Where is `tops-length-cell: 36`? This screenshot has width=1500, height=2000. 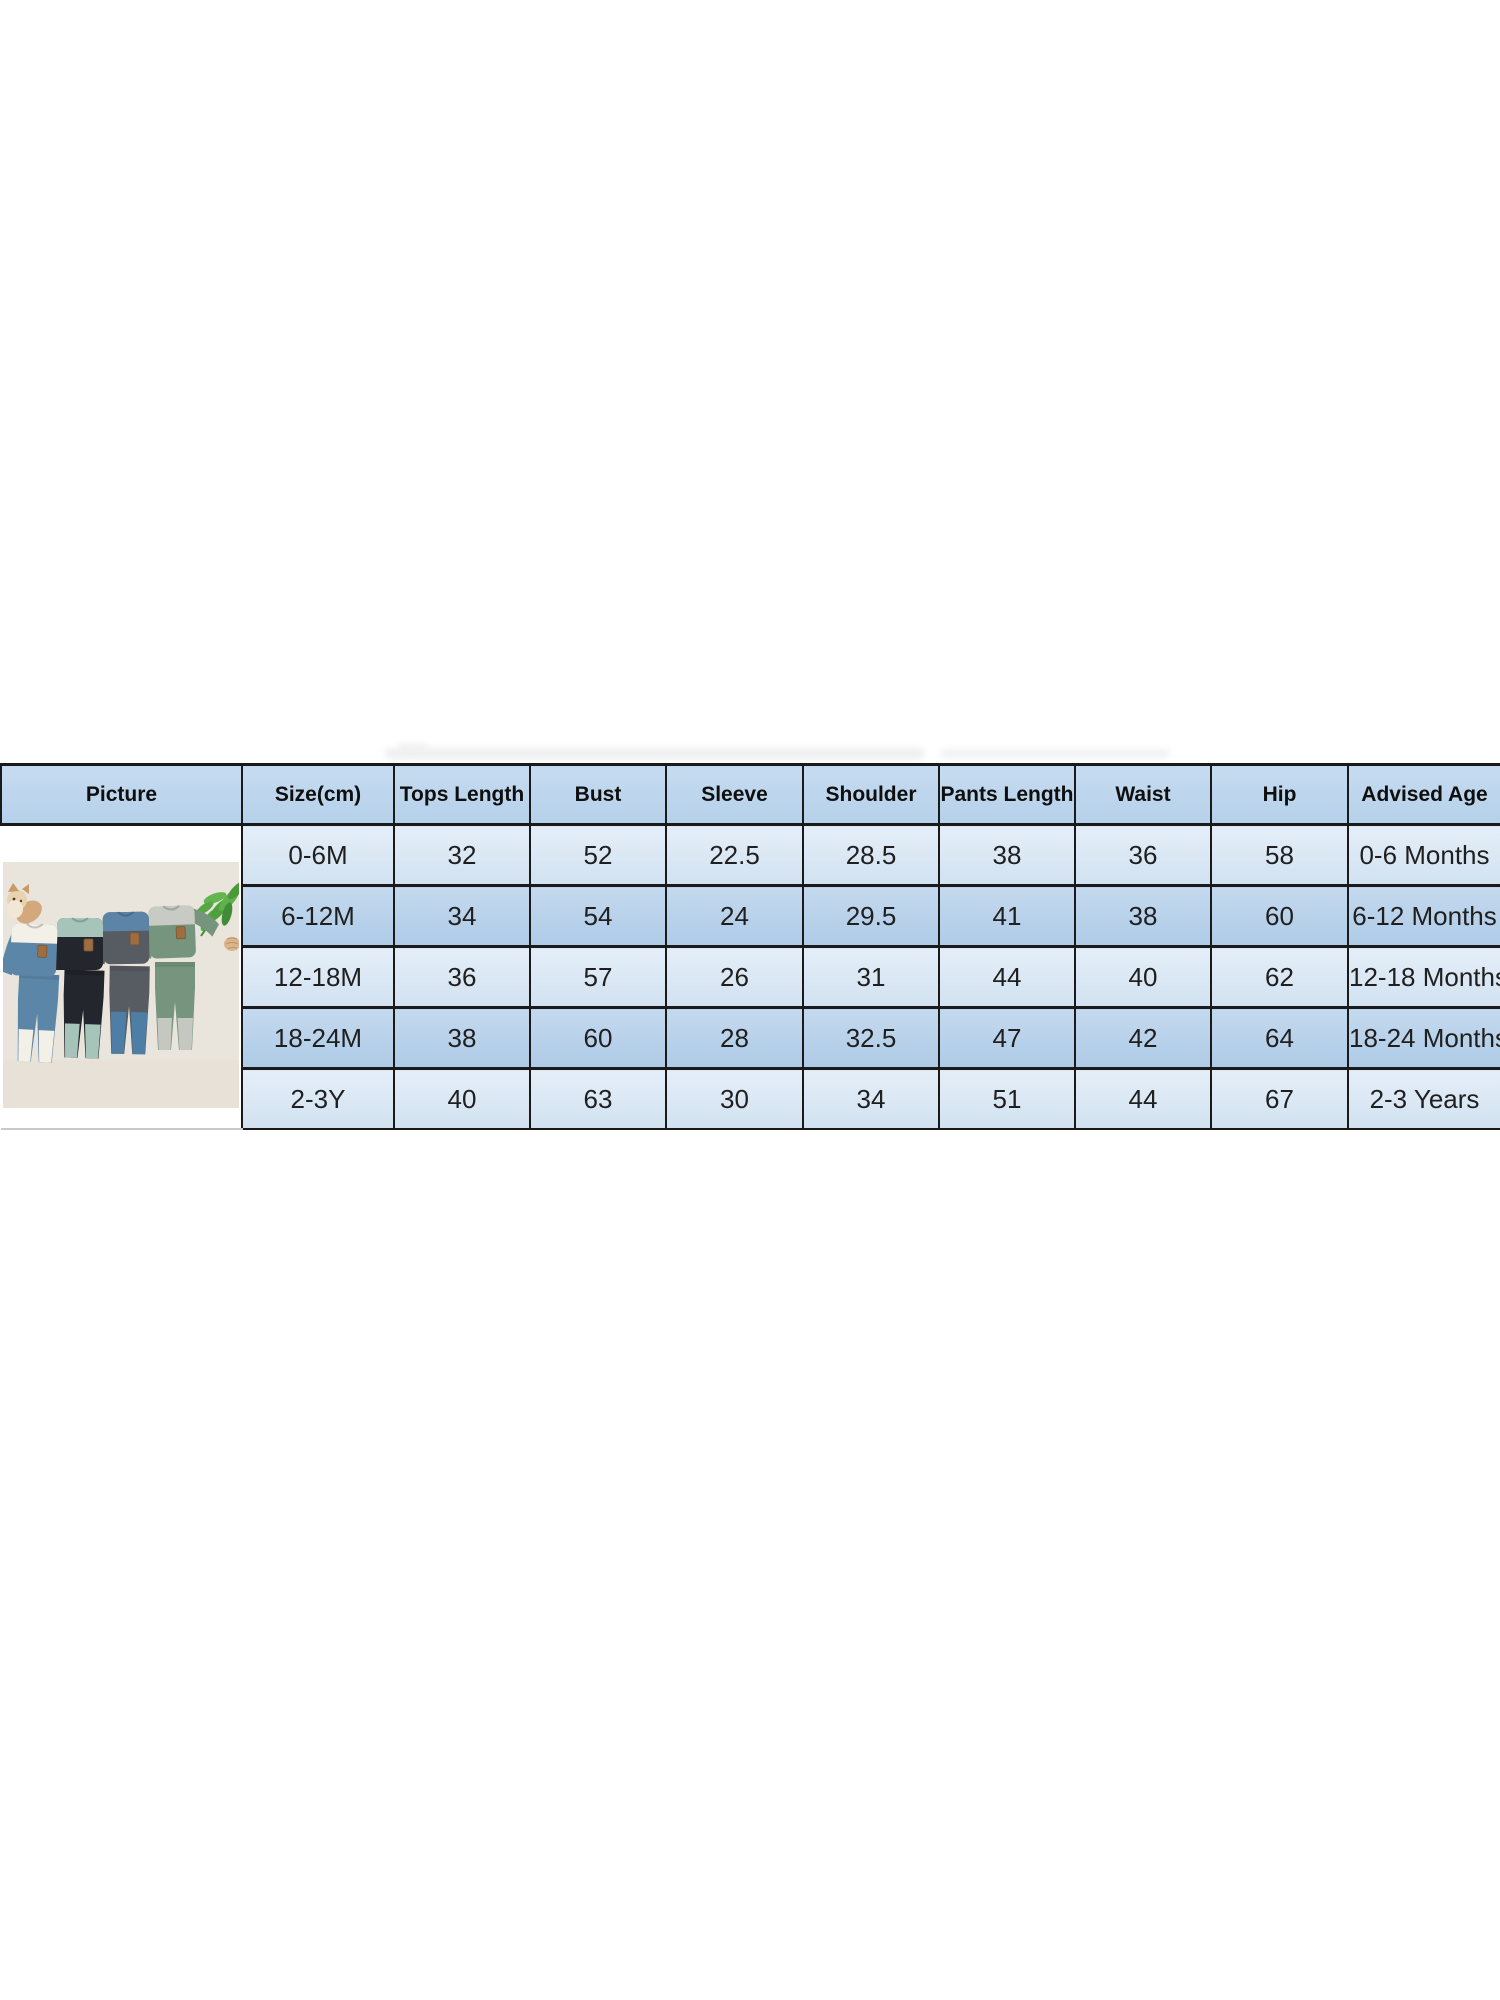 tops-length-cell: 36 is located at coordinates (462, 977).